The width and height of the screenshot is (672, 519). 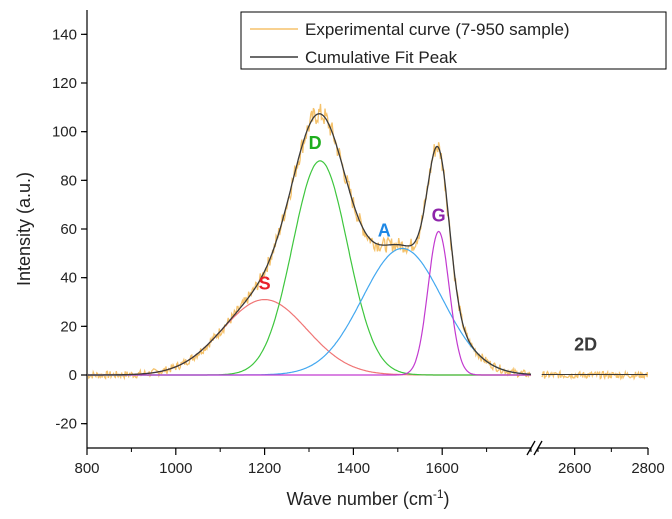 What do you see at coordinates (353, 468) in the screenshot?
I see `x-tick-label: 1400` at bounding box center [353, 468].